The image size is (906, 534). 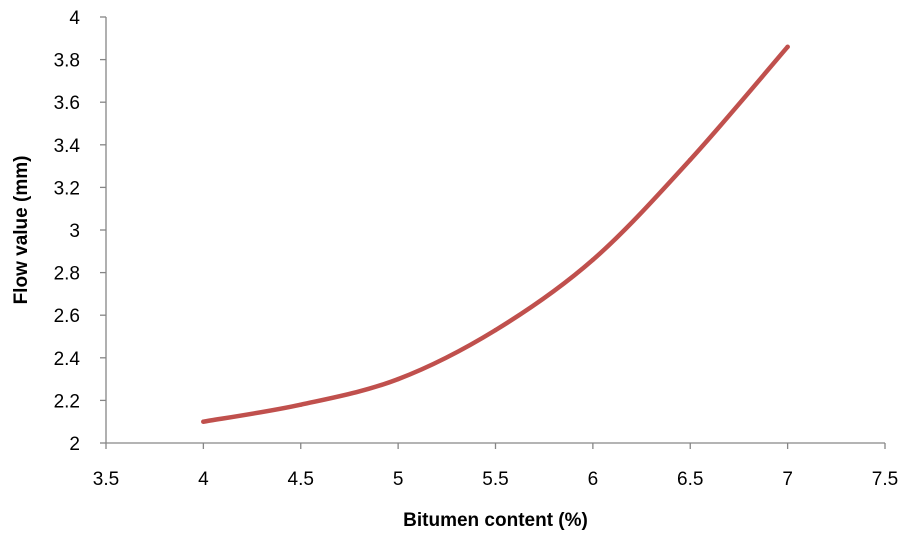 I want to click on y-tick-label: 2.8, so click(x=67, y=274).